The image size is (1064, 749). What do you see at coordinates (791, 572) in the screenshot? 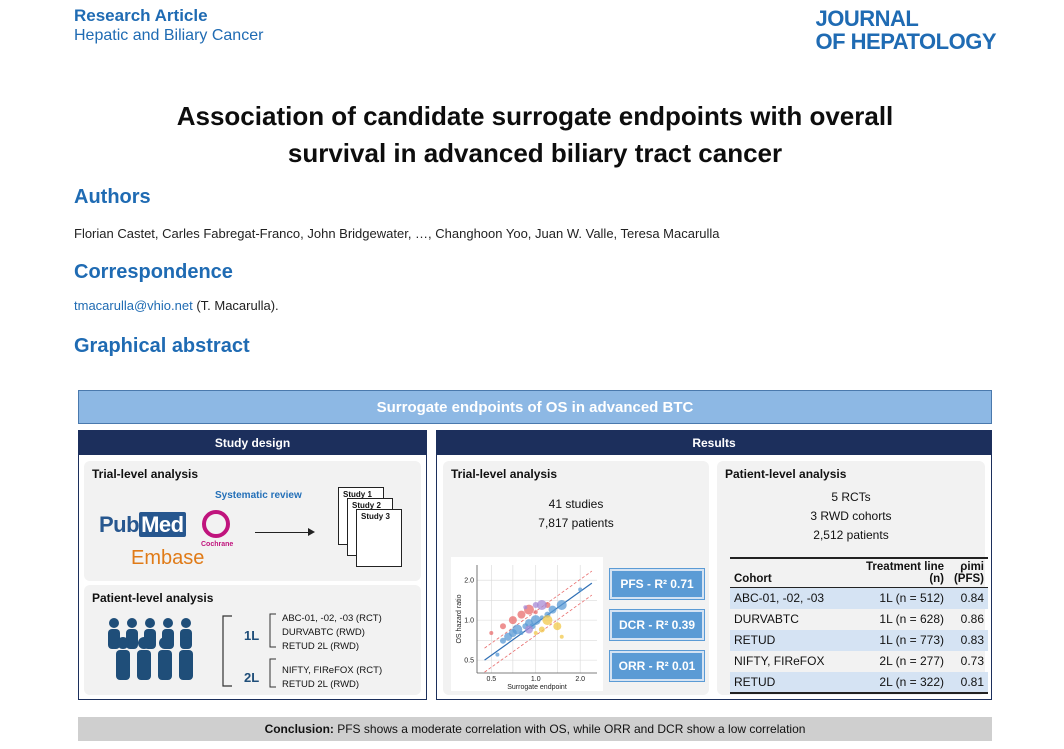
I see `col-cohort: Cohort` at bounding box center [791, 572].